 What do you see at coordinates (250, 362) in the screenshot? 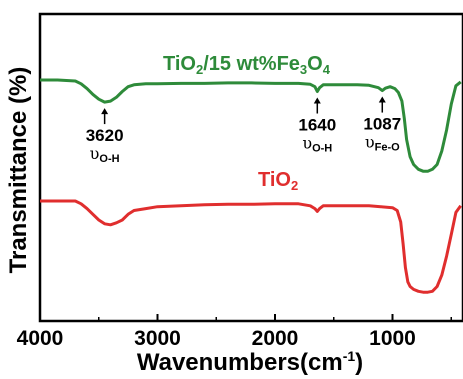
I see `x-axis-label: Wavenumbers(cm-1)` at bounding box center [250, 362].